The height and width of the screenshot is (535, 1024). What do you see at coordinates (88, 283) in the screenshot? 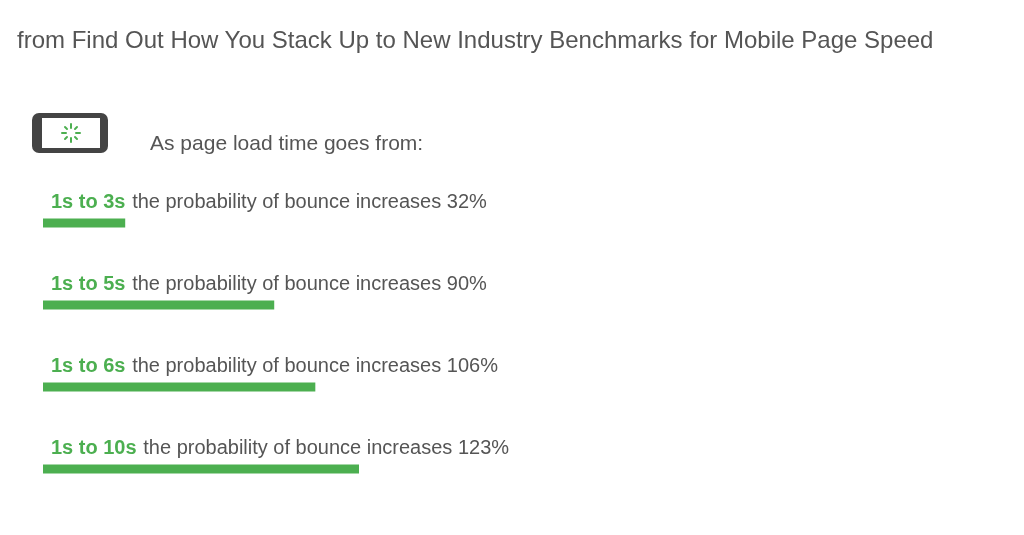
I see `y-tick-label: 1s to 5s` at bounding box center [88, 283].